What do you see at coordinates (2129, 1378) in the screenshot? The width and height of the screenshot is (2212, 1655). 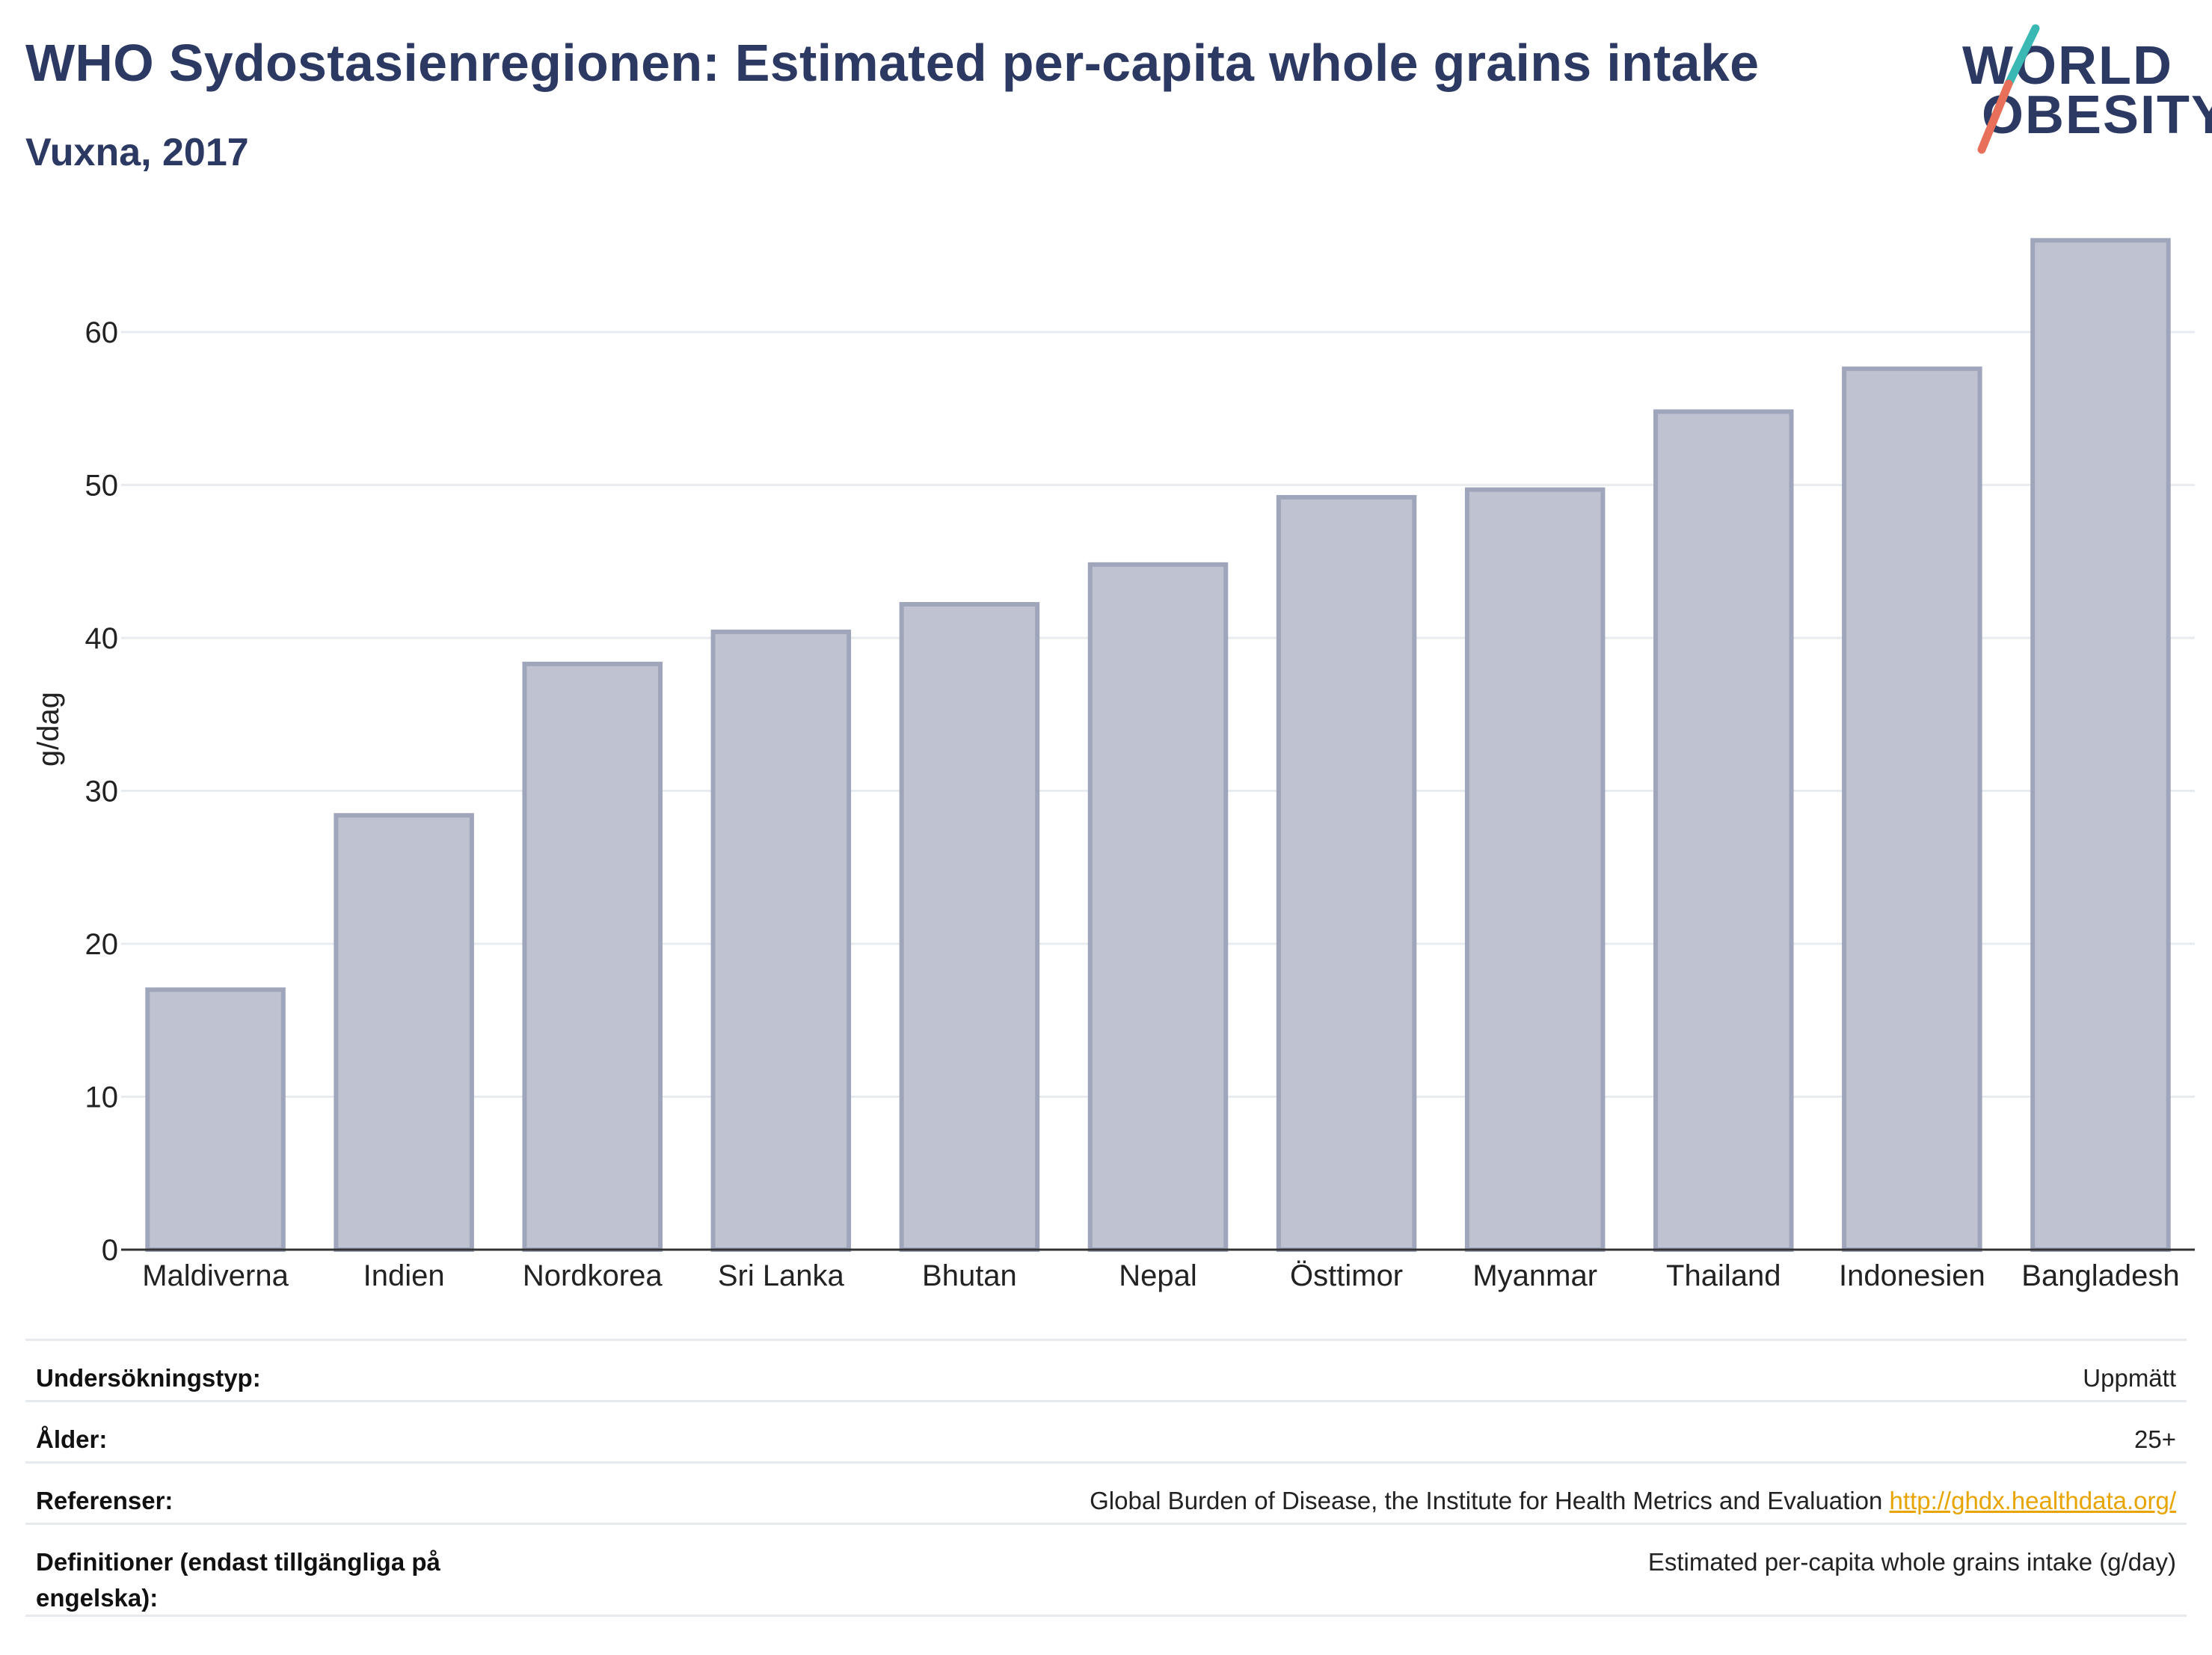 I see `info-value: Uppmätt` at bounding box center [2129, 1378].